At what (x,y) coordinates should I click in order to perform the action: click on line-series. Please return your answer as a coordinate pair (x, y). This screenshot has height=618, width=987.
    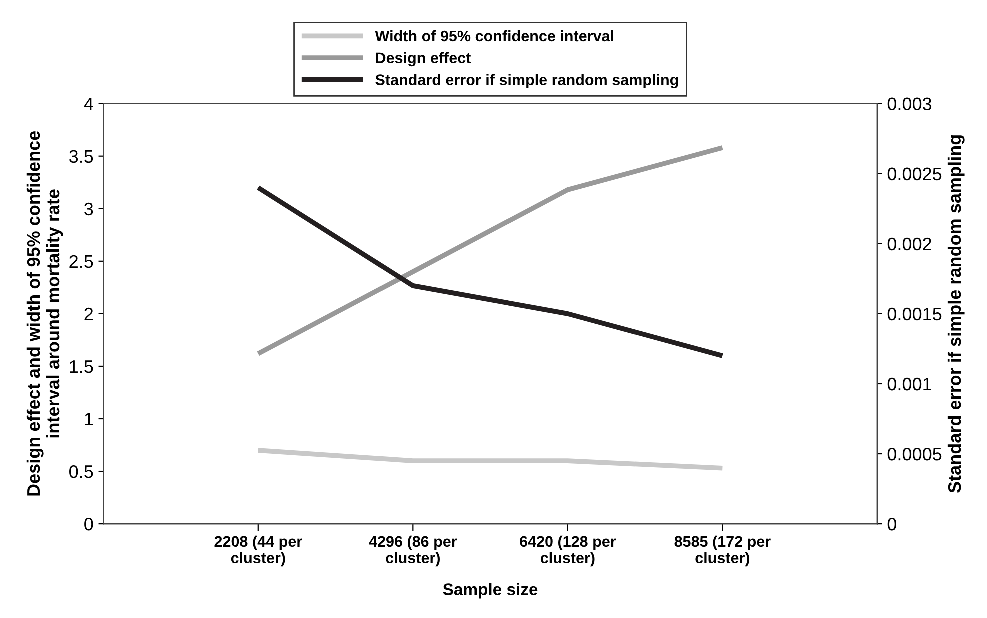
    Looking at the image, I should click on (491, 271).